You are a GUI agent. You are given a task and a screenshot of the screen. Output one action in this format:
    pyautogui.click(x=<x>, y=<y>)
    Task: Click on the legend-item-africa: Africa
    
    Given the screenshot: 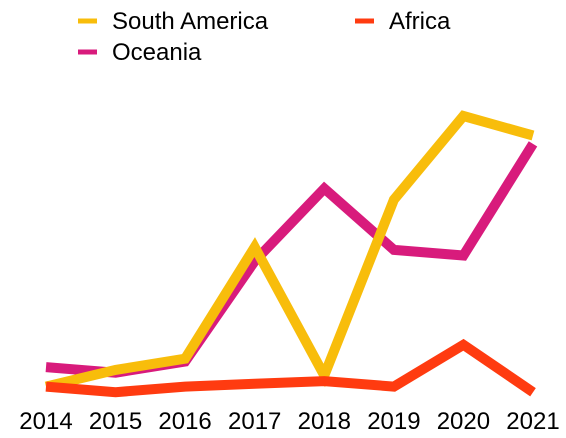 What is the action you would take?
    pyautogui.click(x=403, y=21)
    